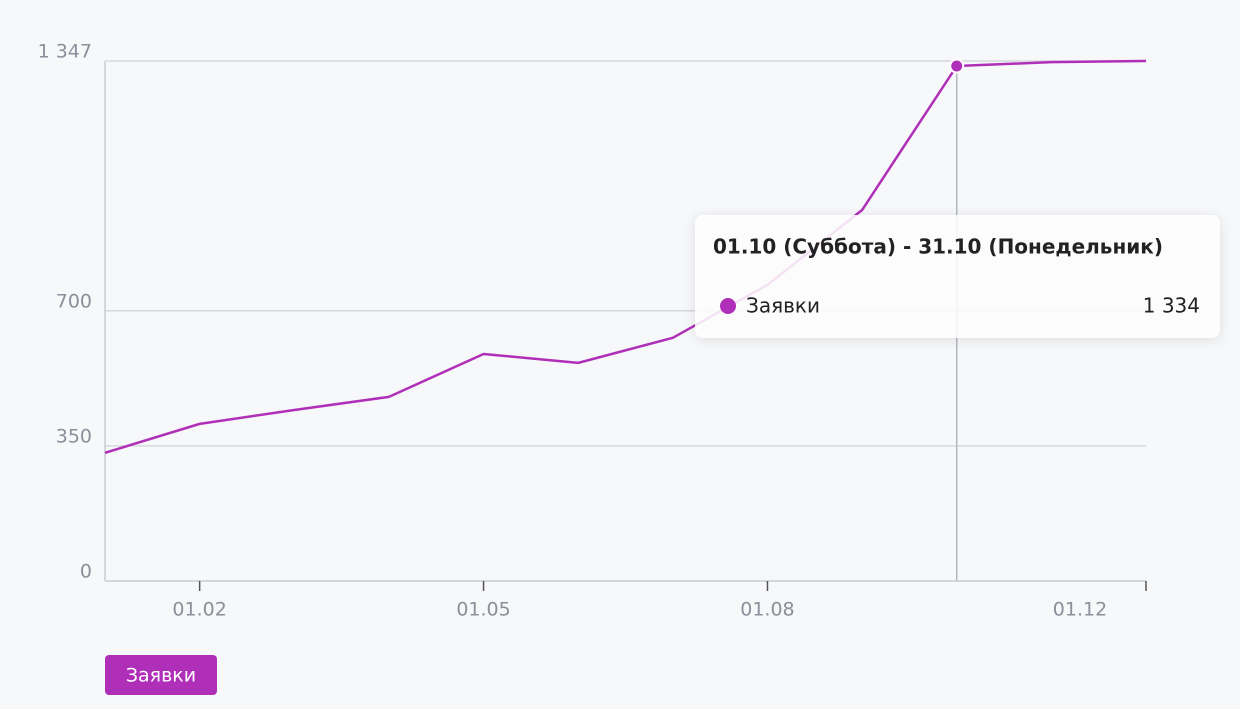  I want to click on x-tick-label: 01.08, so click(767, 610).